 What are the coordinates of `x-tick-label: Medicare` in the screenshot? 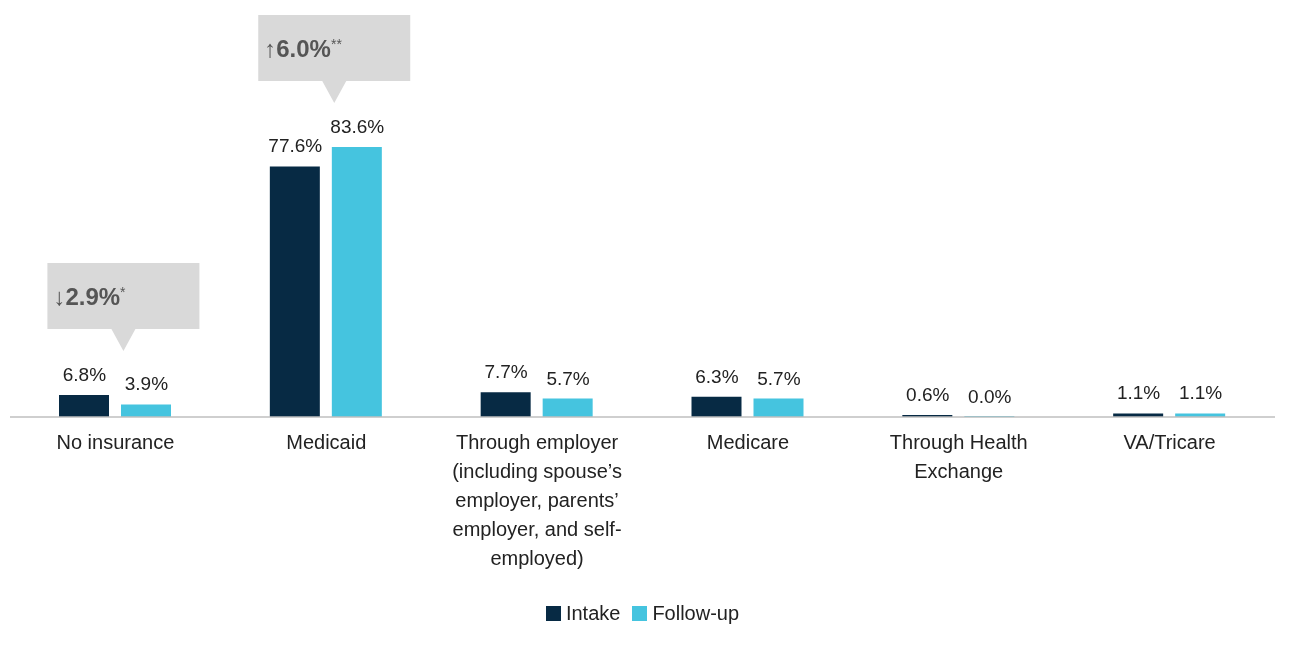 It's located at (748, 442).